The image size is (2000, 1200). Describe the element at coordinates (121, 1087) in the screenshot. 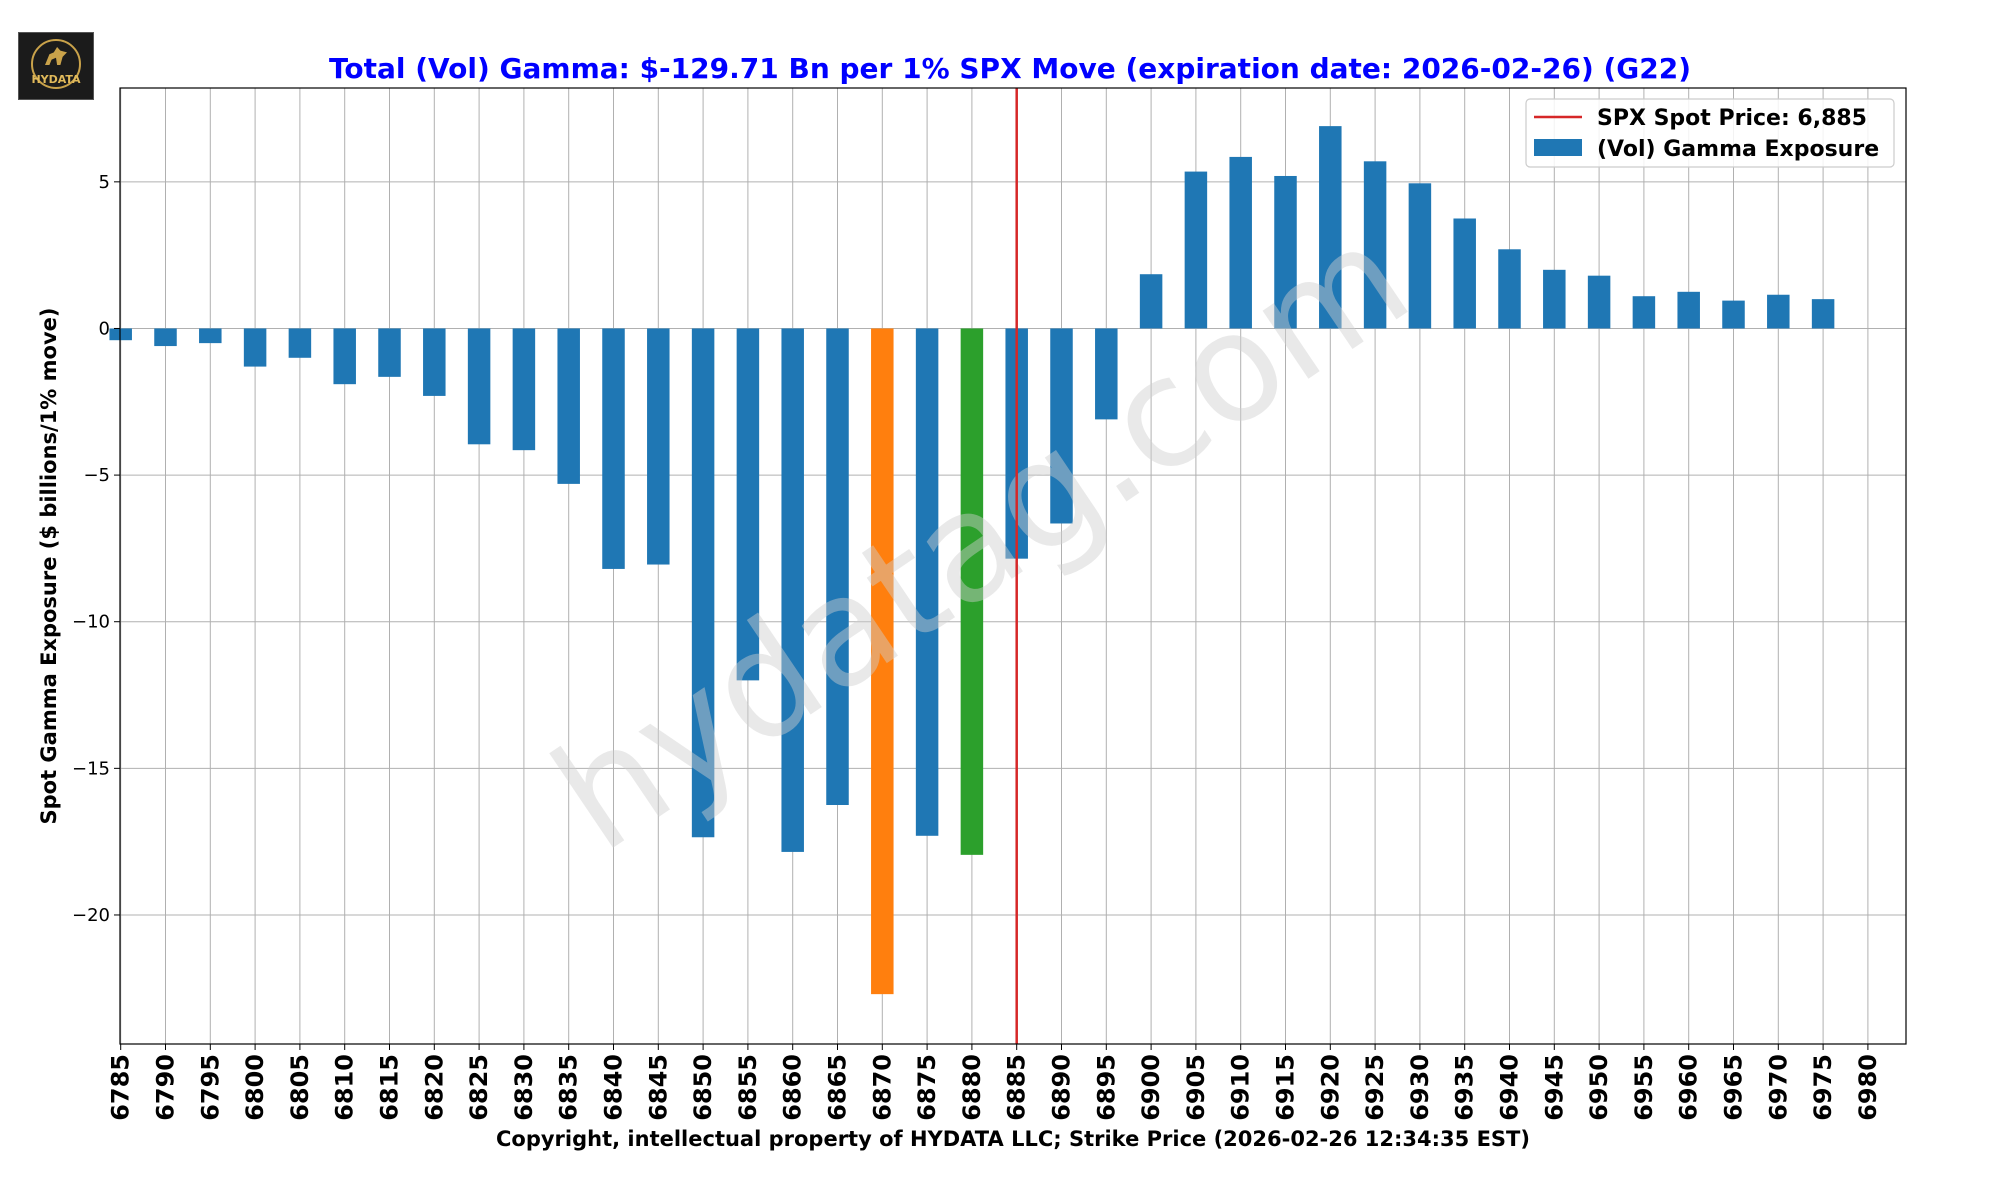

I see `x-tick-label: 6785` at that location.